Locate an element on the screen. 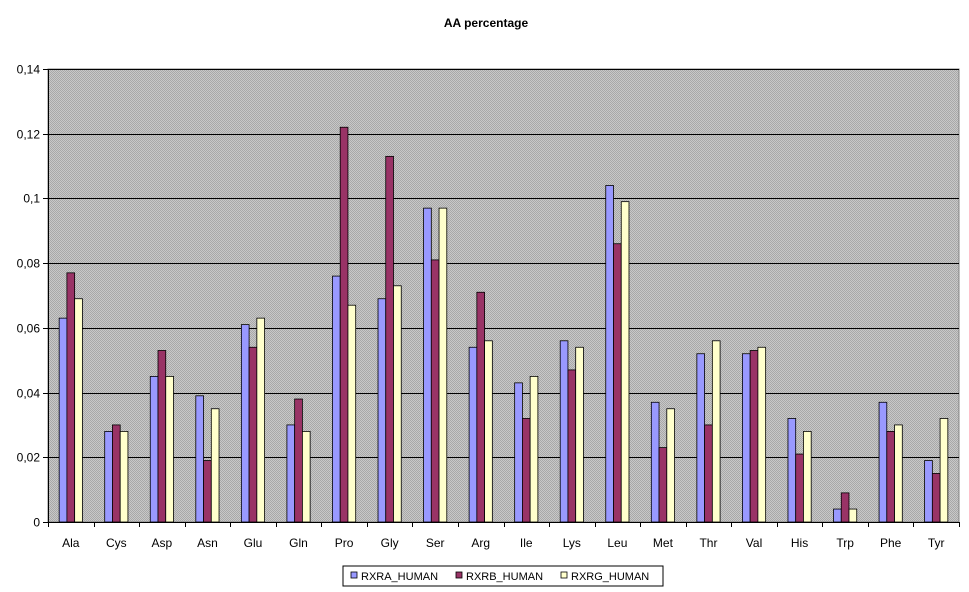  bar-tyr-rxrb-human is located at coordinates (936, 498).